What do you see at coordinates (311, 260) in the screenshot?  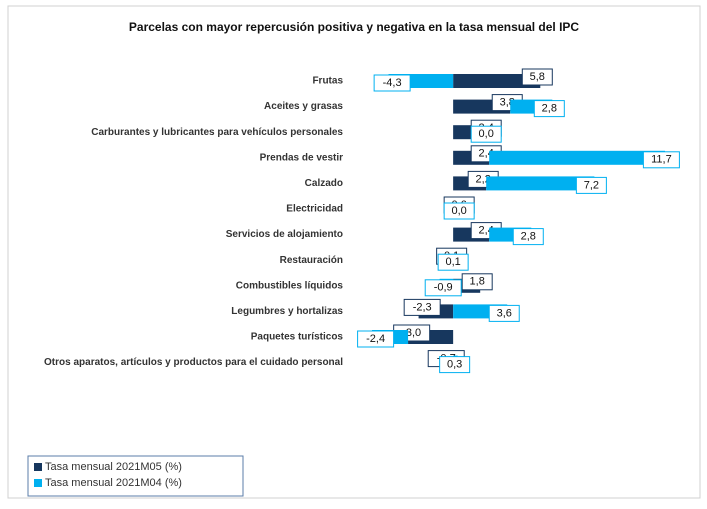 I see `category-label: Restauración` at bounding box center [311, 260].